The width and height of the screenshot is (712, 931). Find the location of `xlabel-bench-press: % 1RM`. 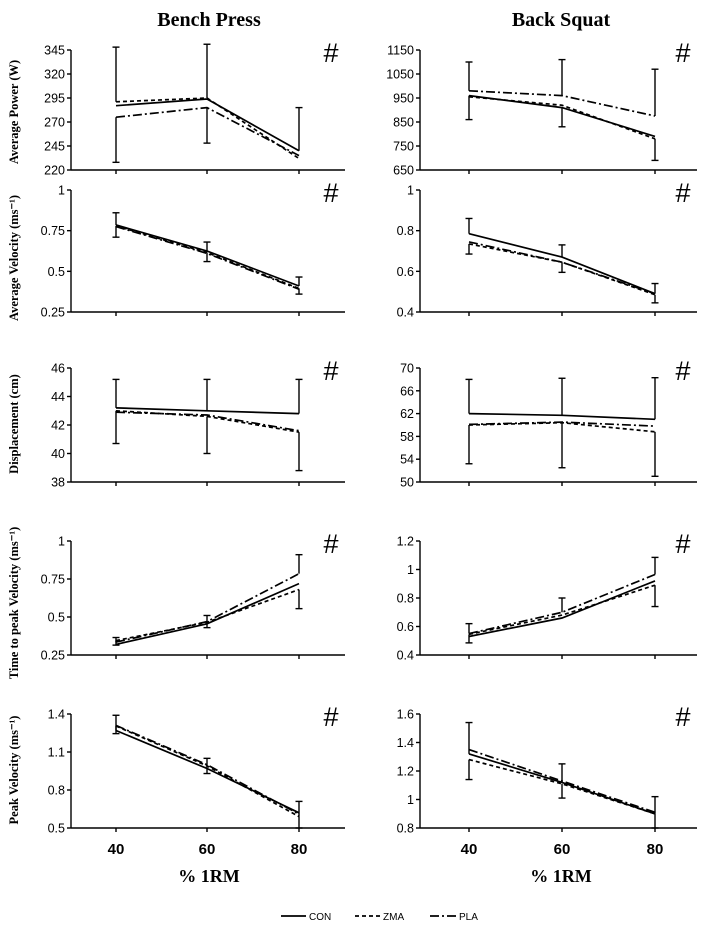

xlabel-bench-press: % 1RM is located at coordinates (209, 876).